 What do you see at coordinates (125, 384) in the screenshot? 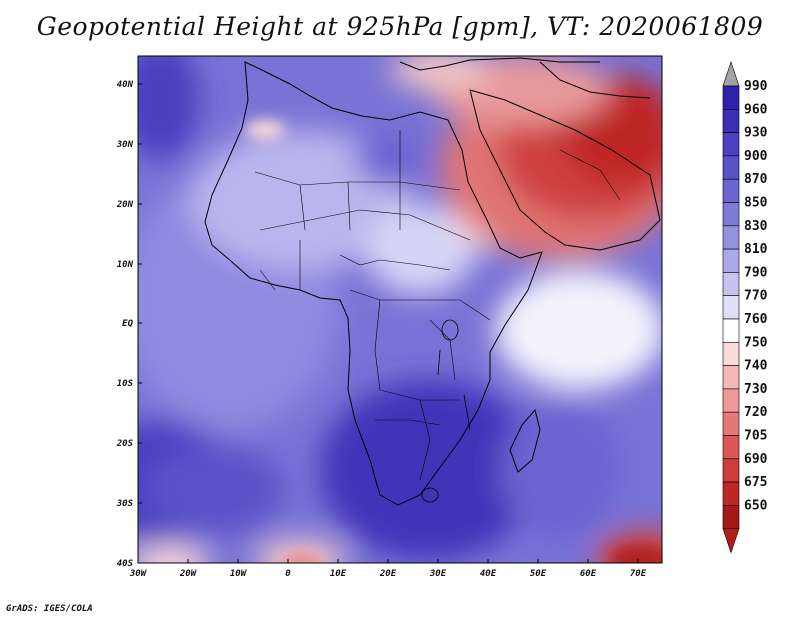
I see `lat-label: 10S` at bounding box center [125, 384].